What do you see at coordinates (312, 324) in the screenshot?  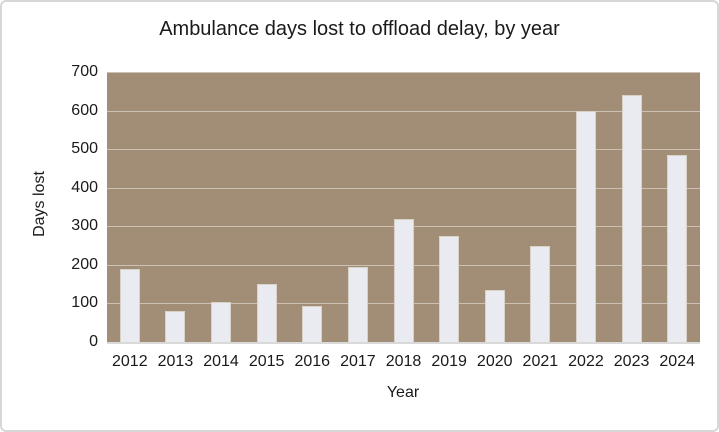 I see `bar-2016` at bounding box center [312, 324].